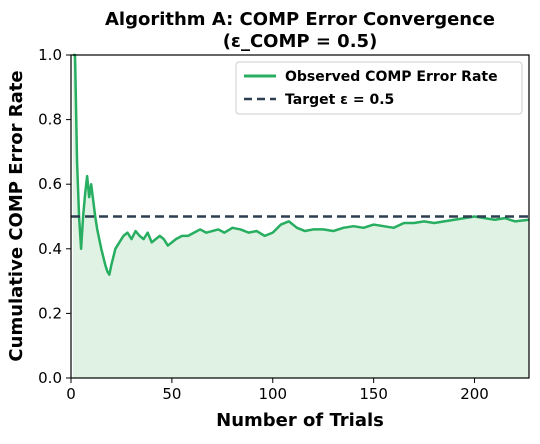  Describe the element at coordinates (54, 216) in the screenshot. I see `y-axis-ticks: 0.0 0.2 0.4 0.6 0.8 1.0` at that location.